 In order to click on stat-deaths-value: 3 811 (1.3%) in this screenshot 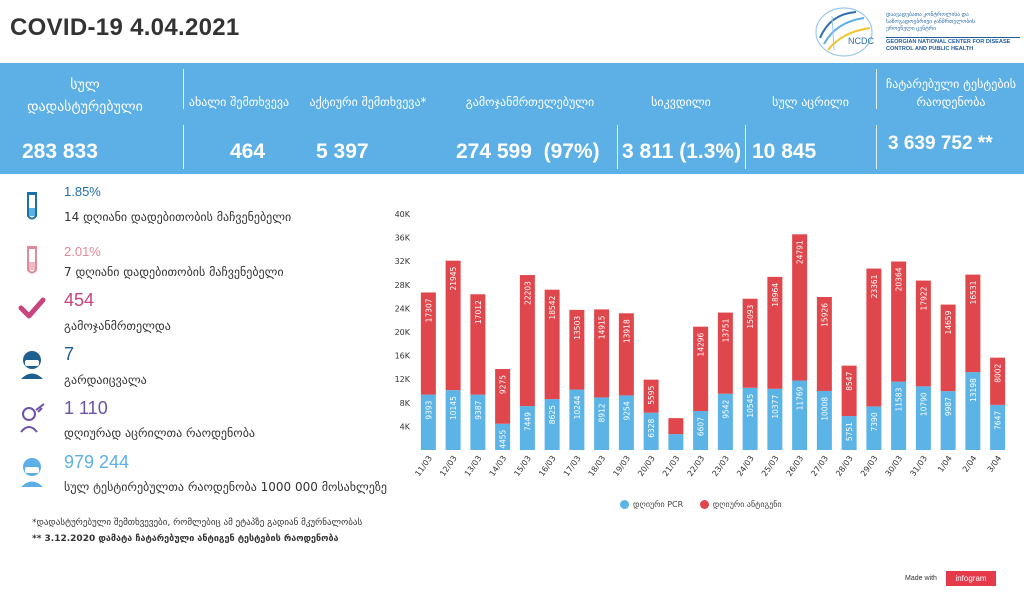, I will do `click(682, 151)`.